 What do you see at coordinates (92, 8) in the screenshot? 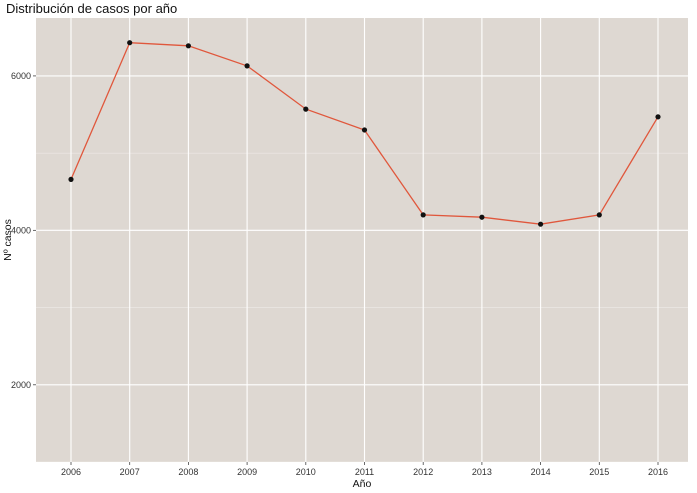
I see `chart-title: Distribución de casos por año` at bounding box center [92, 8].